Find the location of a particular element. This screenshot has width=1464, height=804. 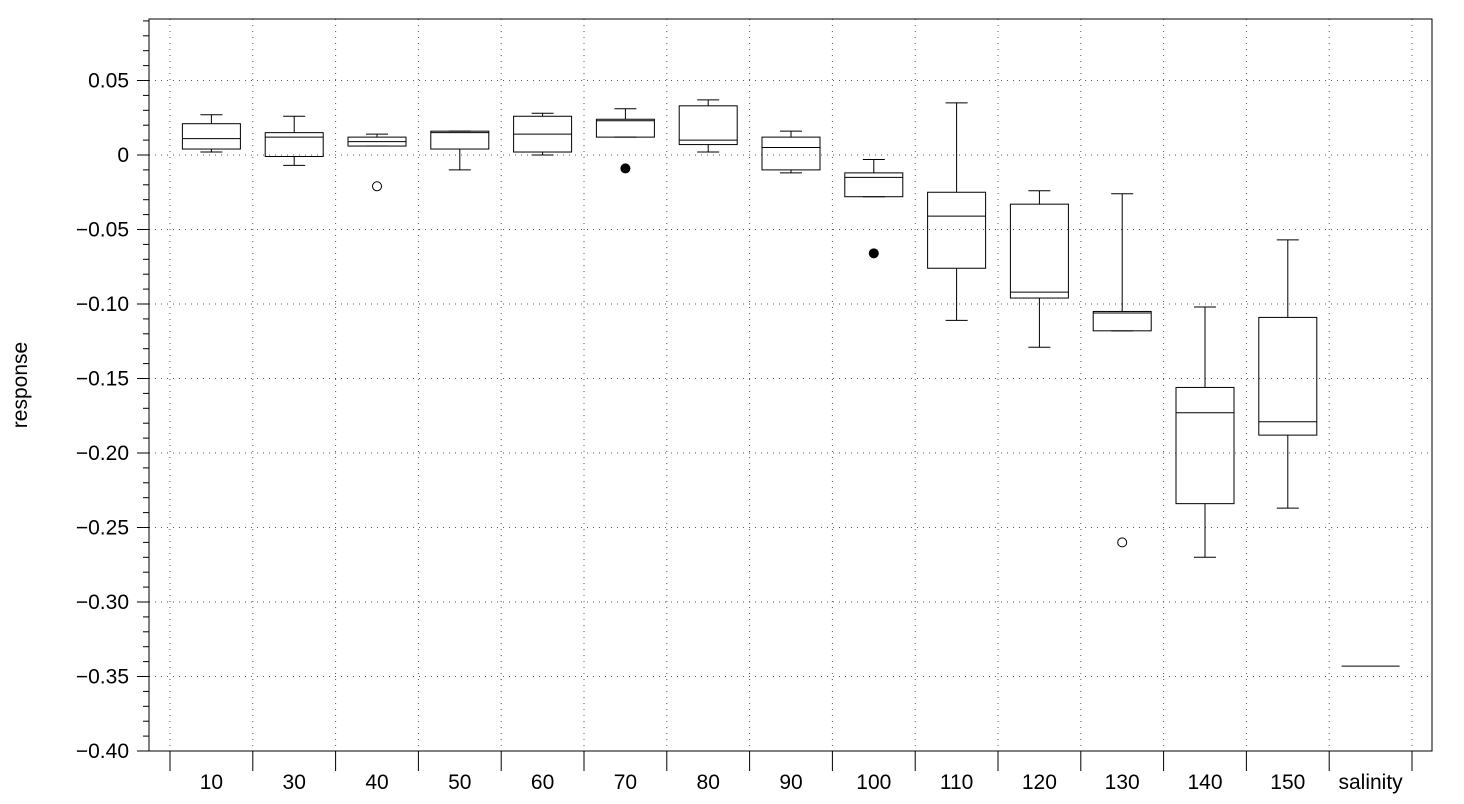

x-tick-label: 90 is located at coordinates (790, 782).